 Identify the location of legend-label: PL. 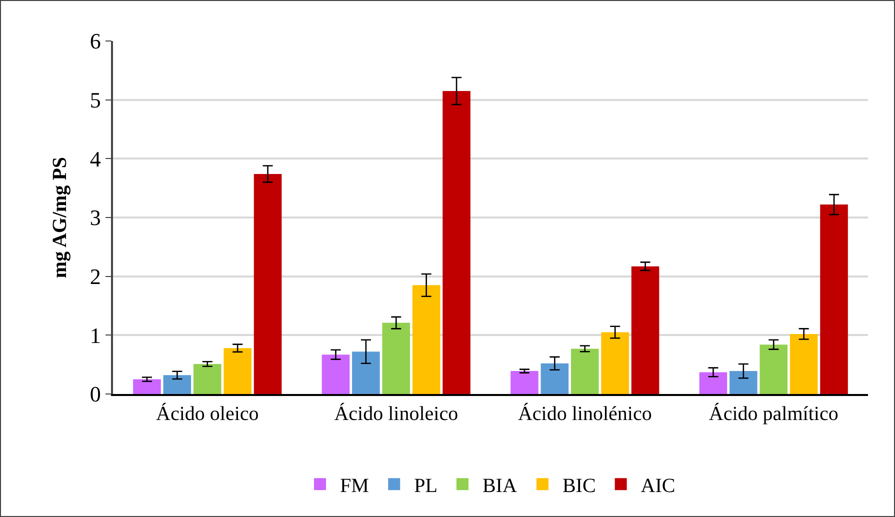
(426, 485).